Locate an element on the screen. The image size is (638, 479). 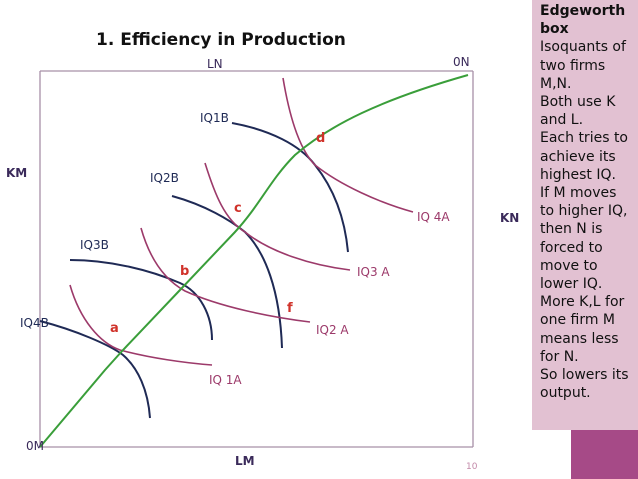
page-number: 10 is located at coordinates (472, 467).